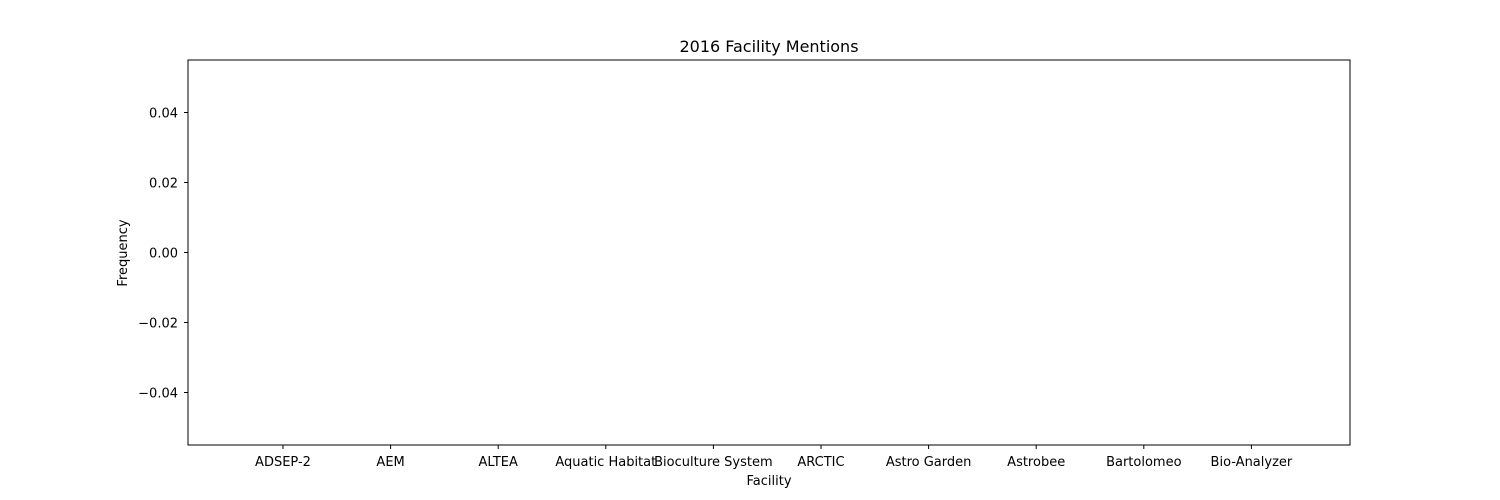  What do you see at coordinates (929, 462) in the screenshot?
I see `x-tick-label: Astro Garden` at bounding box center [929, 462].